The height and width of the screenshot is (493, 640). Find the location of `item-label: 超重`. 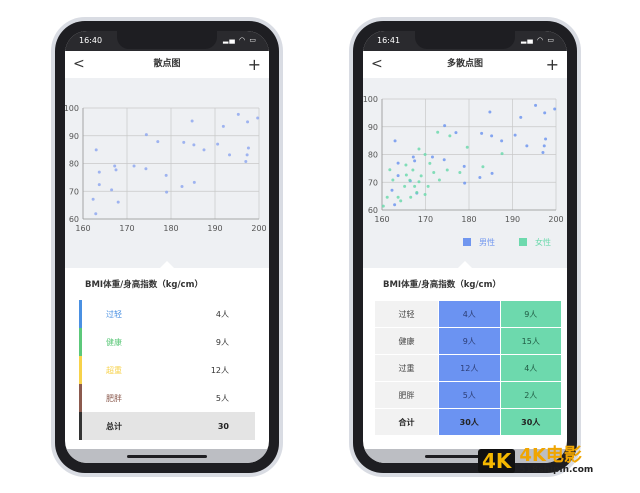

item-label: 超重 is located at coordinates (114, 370).